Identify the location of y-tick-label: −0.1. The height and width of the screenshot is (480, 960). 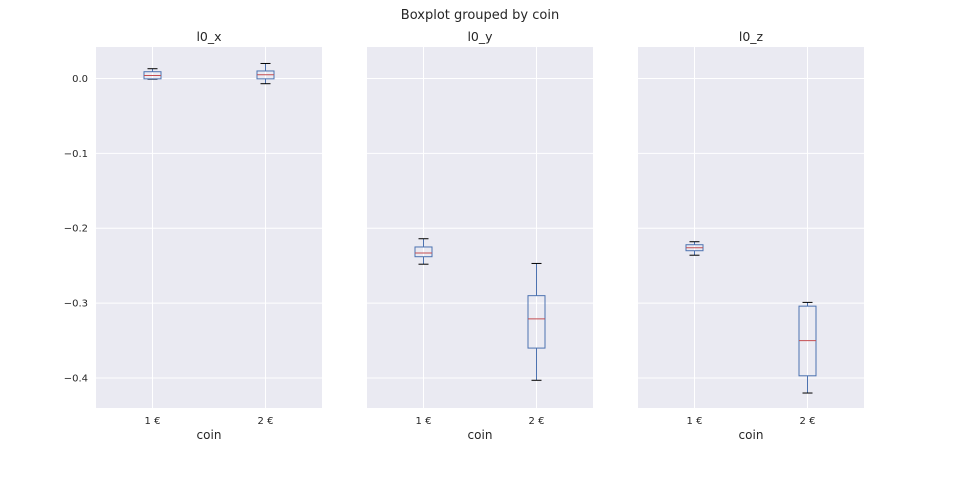
(76, 154).